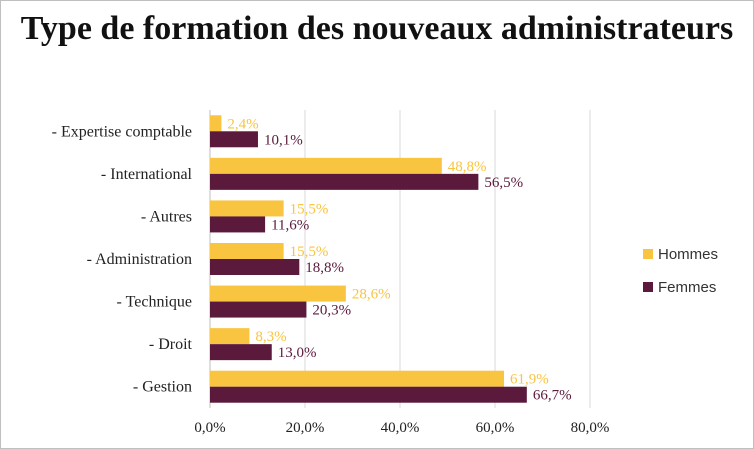 This screenshot has width=754, height=449. What do you see at coordinates (283, 140) in the screenshot?
I see `data-label-femmes-0: 10,1%` at bounding box center [283, 140].